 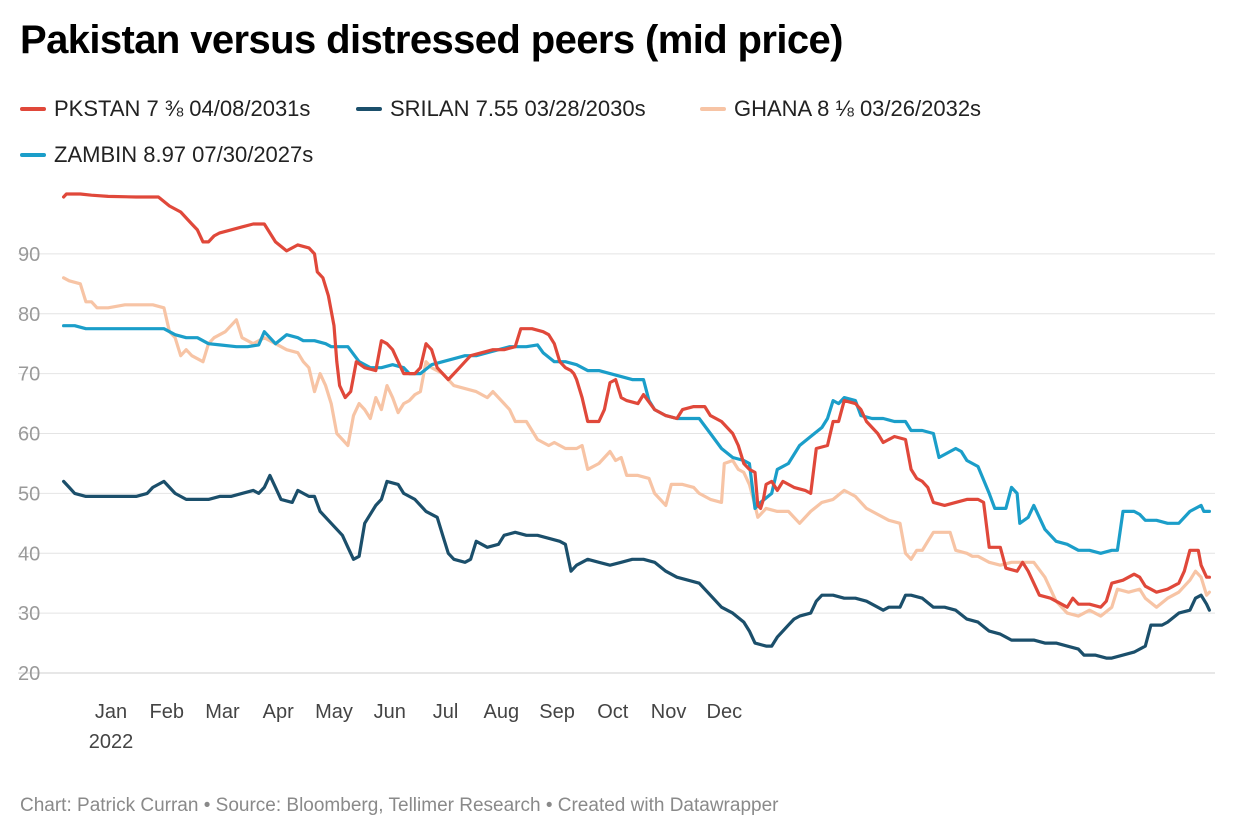 What do you see at coordinates (29, 614) in the screenshot?
I see `y-tick-label: 30` at bounding box center [29, 614].